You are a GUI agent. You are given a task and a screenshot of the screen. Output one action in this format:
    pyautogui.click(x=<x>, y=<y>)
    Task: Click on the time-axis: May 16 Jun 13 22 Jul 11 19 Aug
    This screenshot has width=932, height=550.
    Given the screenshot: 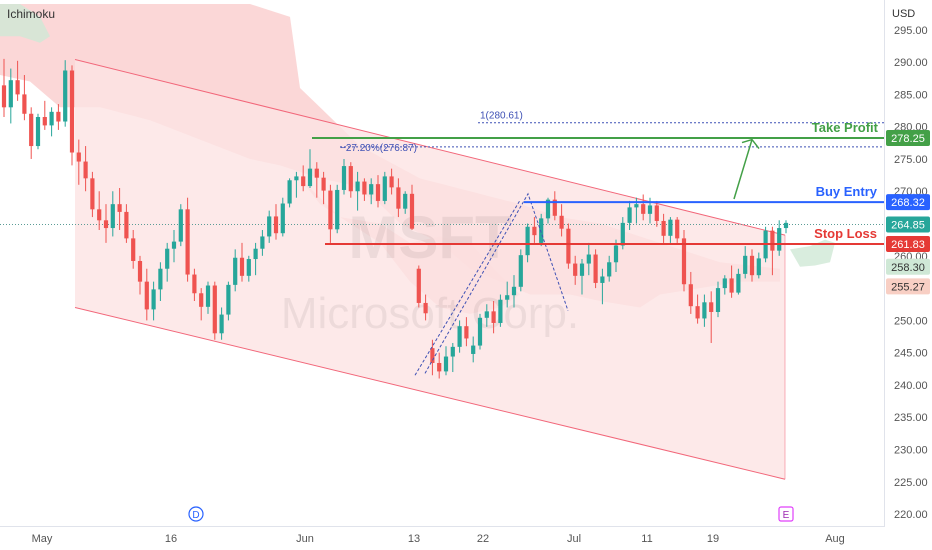 What is the action you would take?
    pyautogui.click(x=438, y=539)
    